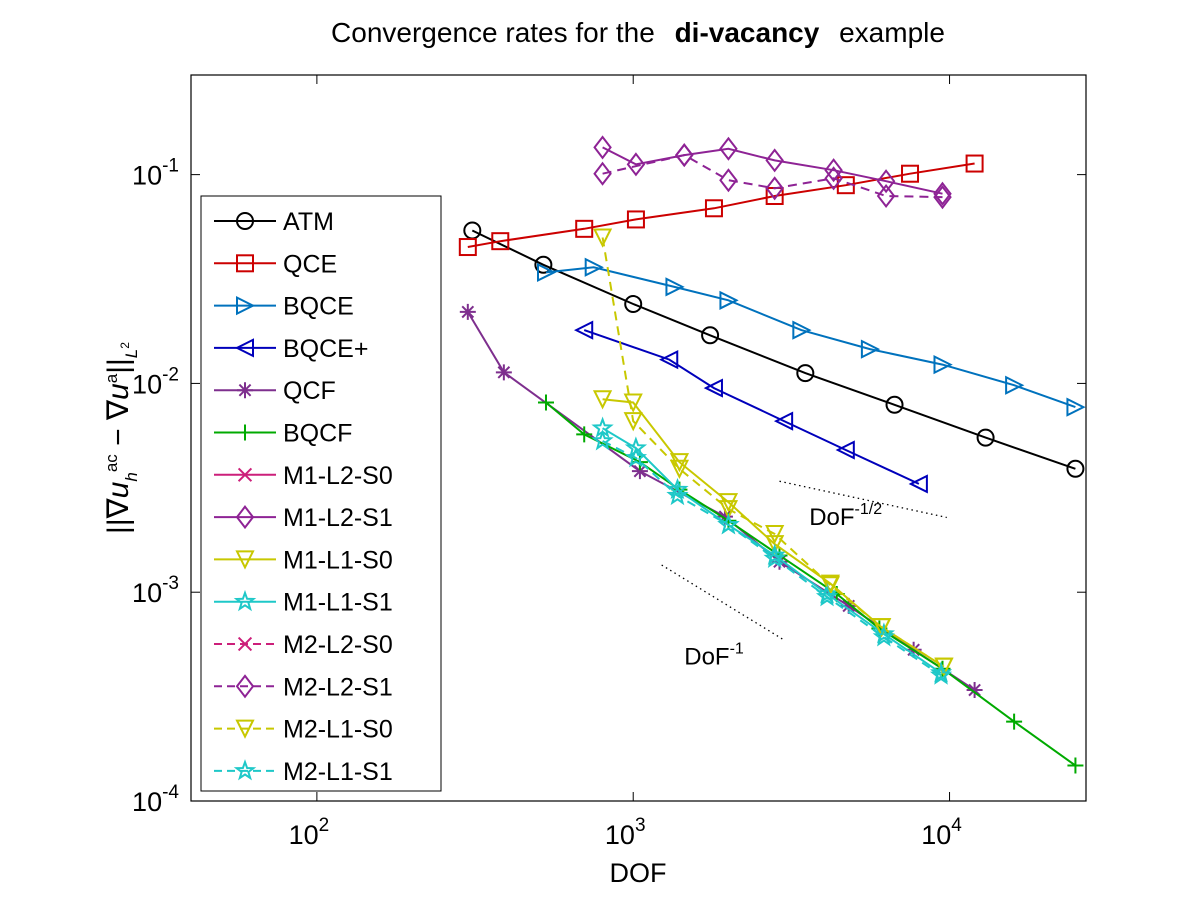 The height and width of the screenshot is (900, 1200). I want to click on legend-item-m2-l1-s0: M2-L1-S0, so click(303, 730).